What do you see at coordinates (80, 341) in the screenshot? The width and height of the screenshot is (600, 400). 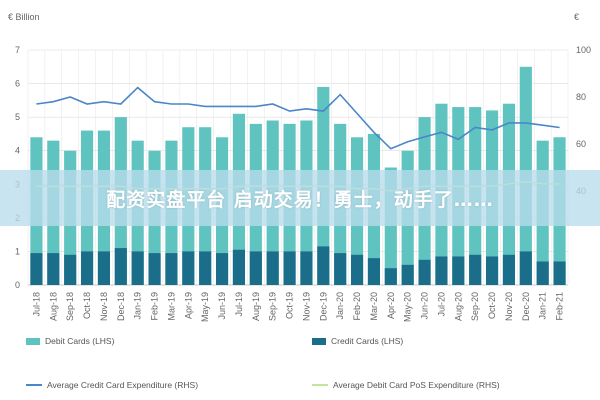 I see `legend-label-debit: Debit Cards (LHS)` at bounding box center [80, 341].